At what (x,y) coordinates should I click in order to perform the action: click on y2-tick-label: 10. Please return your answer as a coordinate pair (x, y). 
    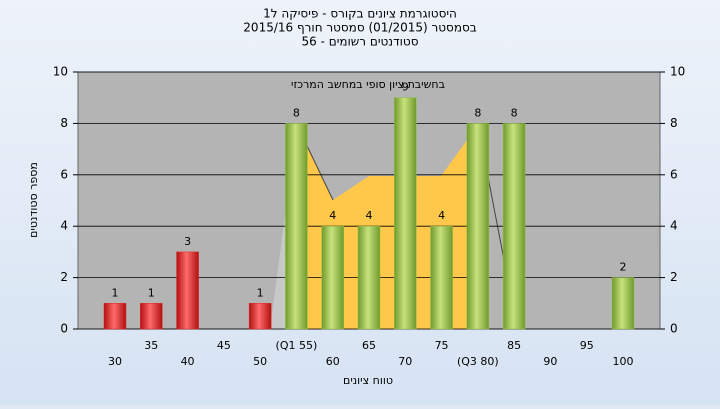
    Looking at the image, I should click on (677, 72).